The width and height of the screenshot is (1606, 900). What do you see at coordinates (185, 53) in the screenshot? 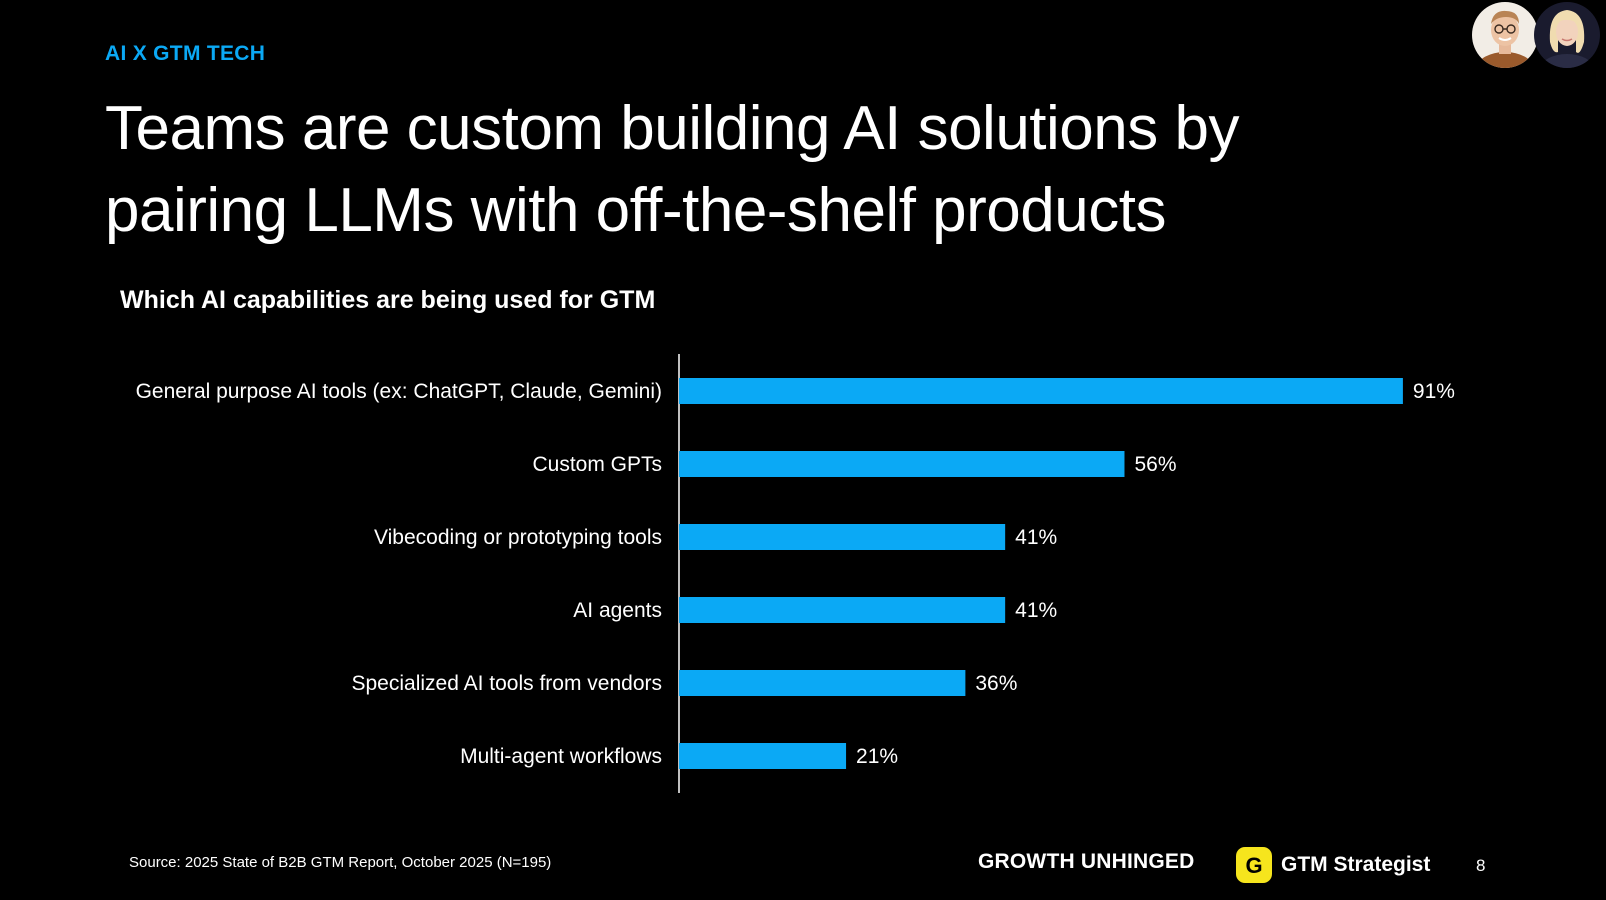
I see `eyebrow-label: AI X GTM TECH` at bounding box center [185, 53].